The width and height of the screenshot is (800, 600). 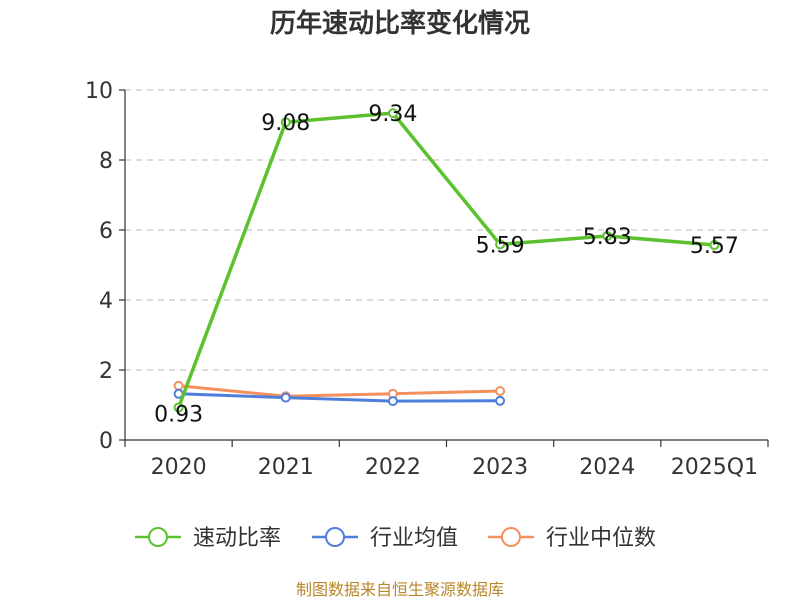 What do you see at coordinates (400, 23) in the screenshot?
I see `chart-title: 历年速动比率变化情况` at bounding box center [400, 23].